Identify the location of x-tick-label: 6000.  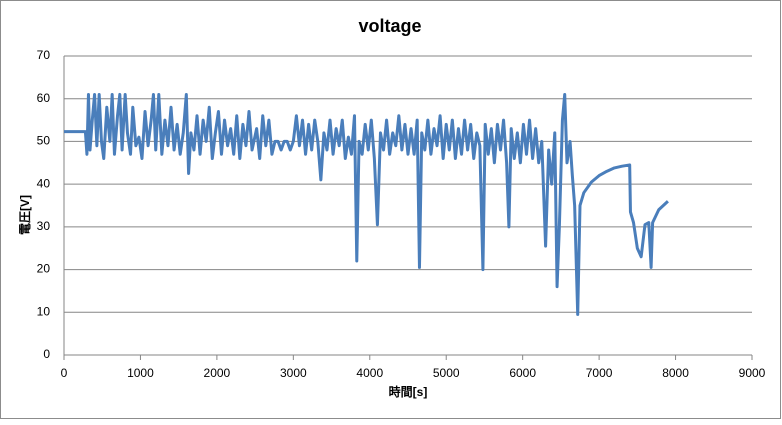
(522, 373).